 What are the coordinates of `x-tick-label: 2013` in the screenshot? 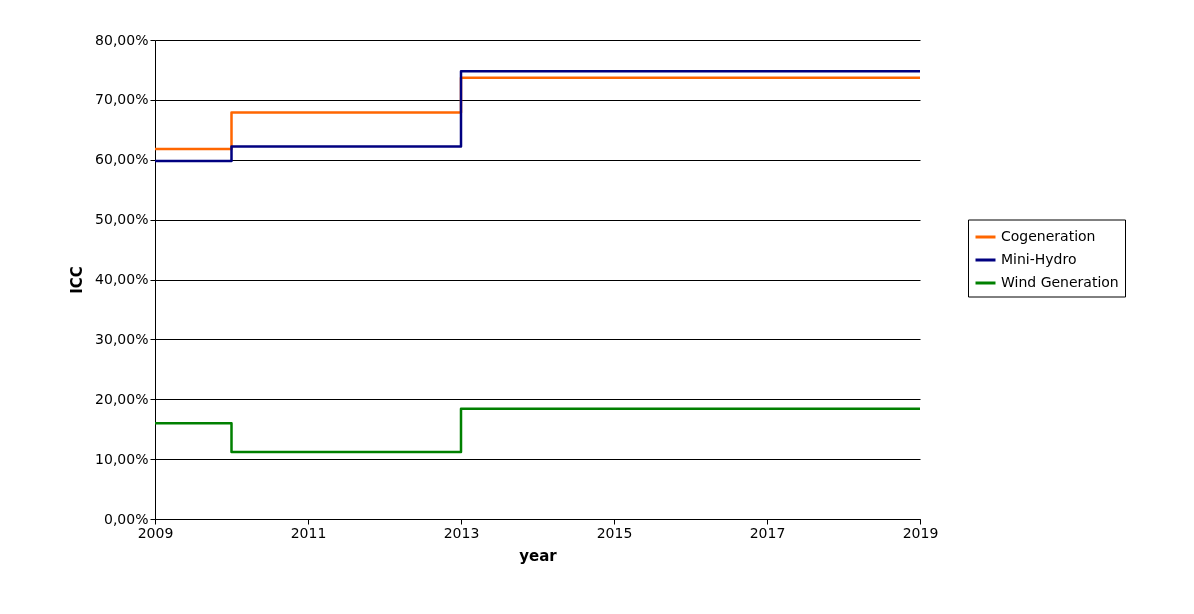 It's located at (461, 532).